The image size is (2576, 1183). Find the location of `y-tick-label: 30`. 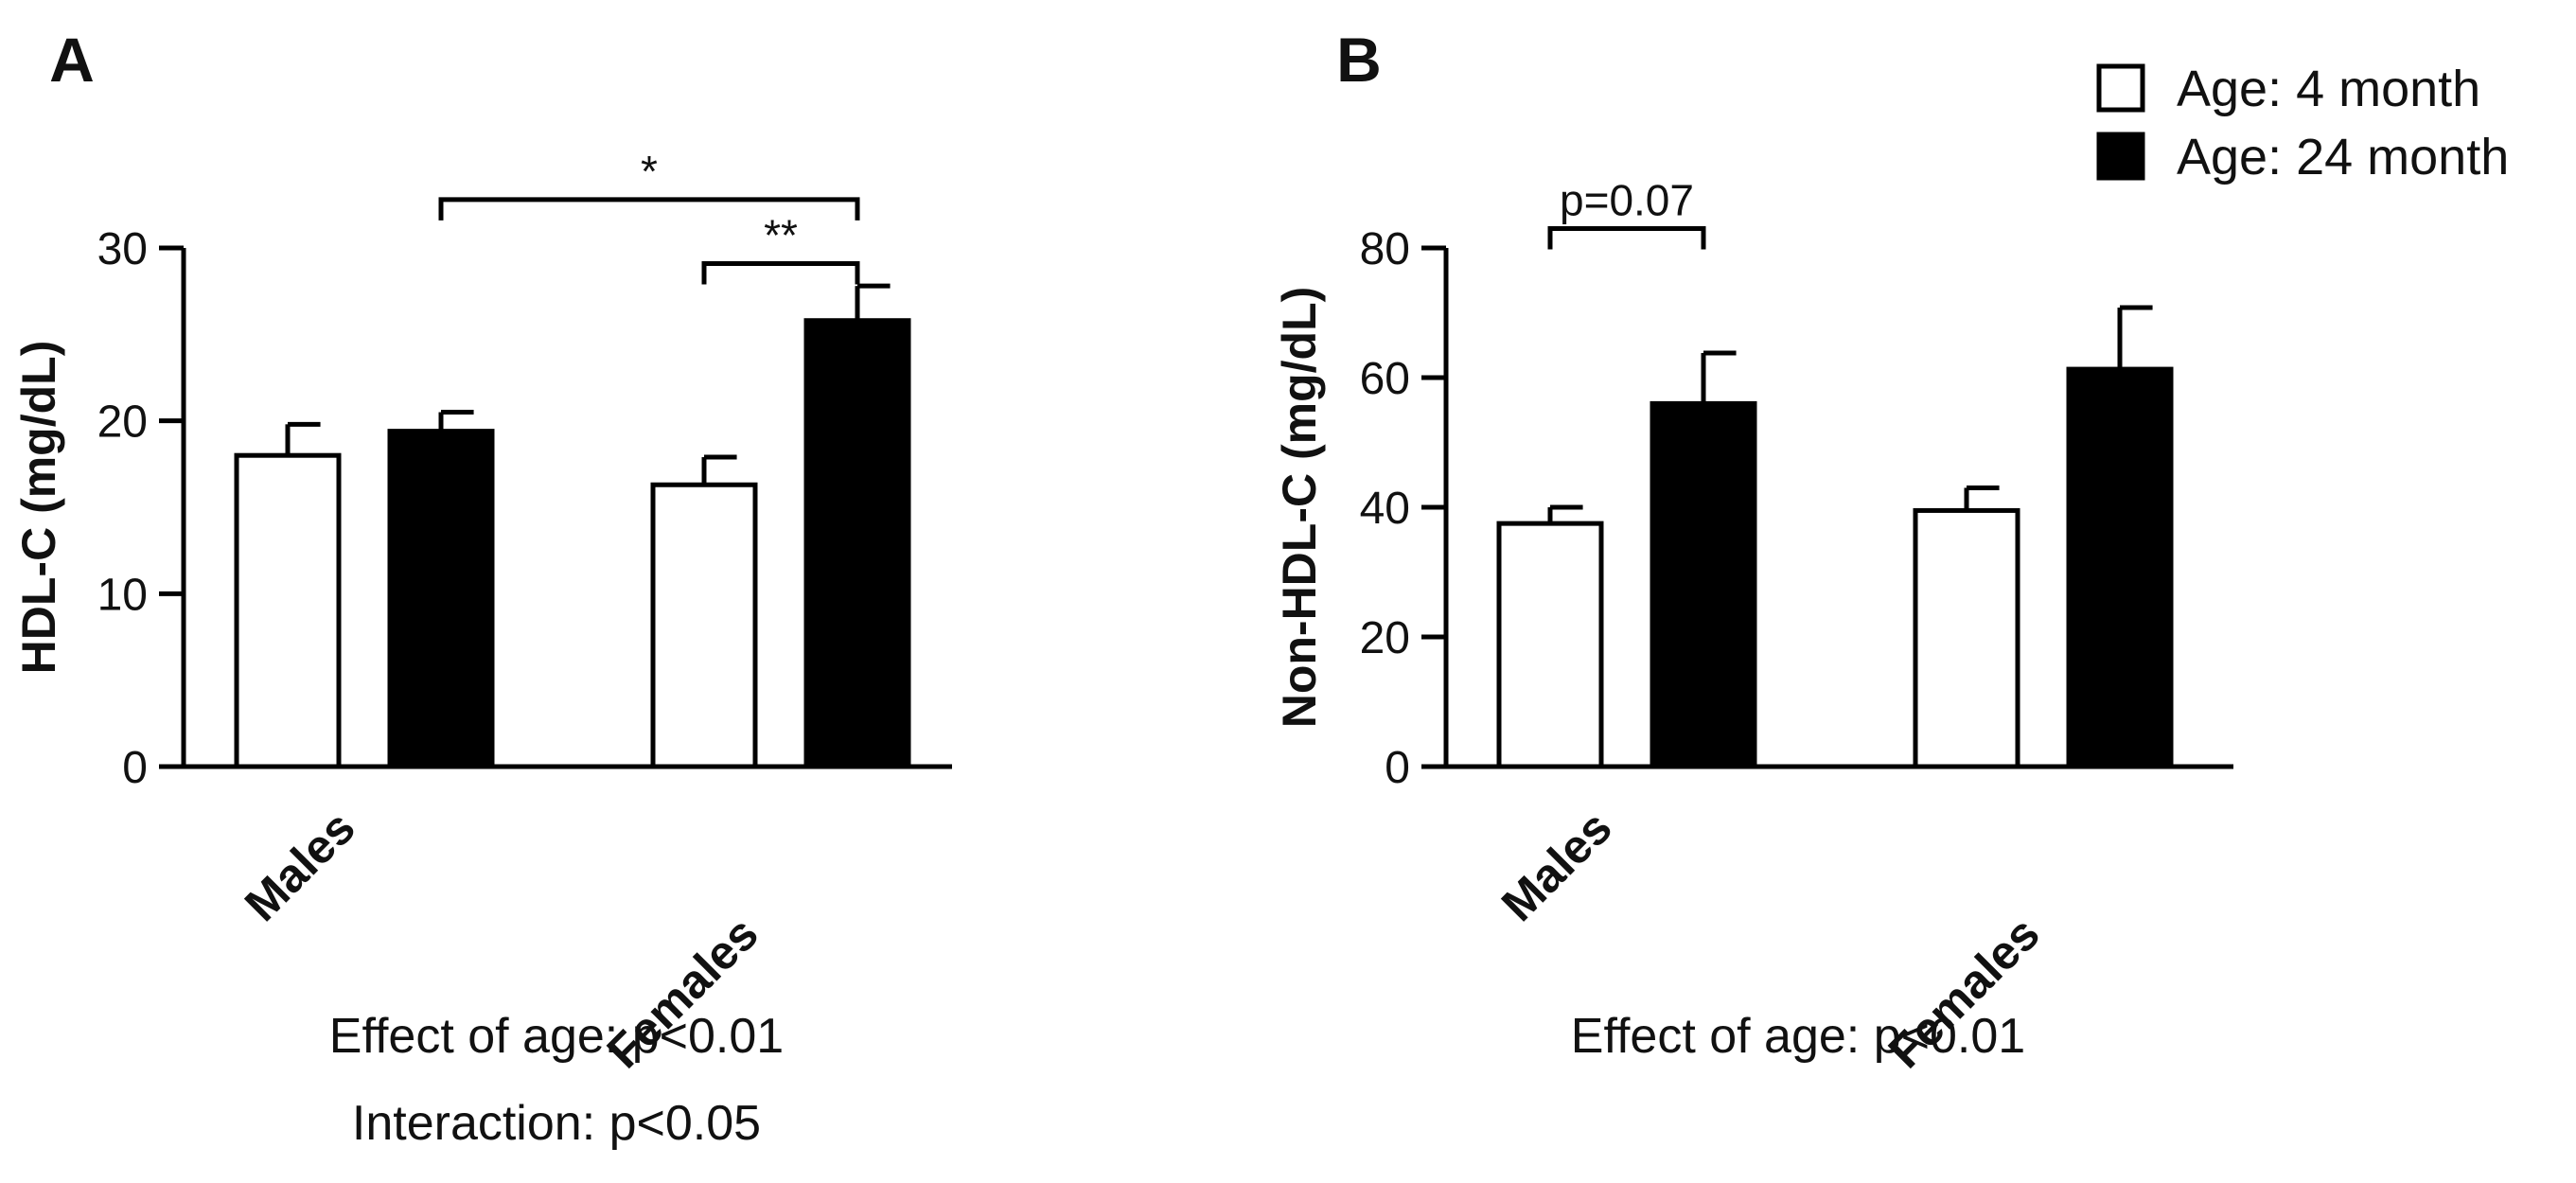

y-tick-label: 30 is located at coordinates (122, 249).